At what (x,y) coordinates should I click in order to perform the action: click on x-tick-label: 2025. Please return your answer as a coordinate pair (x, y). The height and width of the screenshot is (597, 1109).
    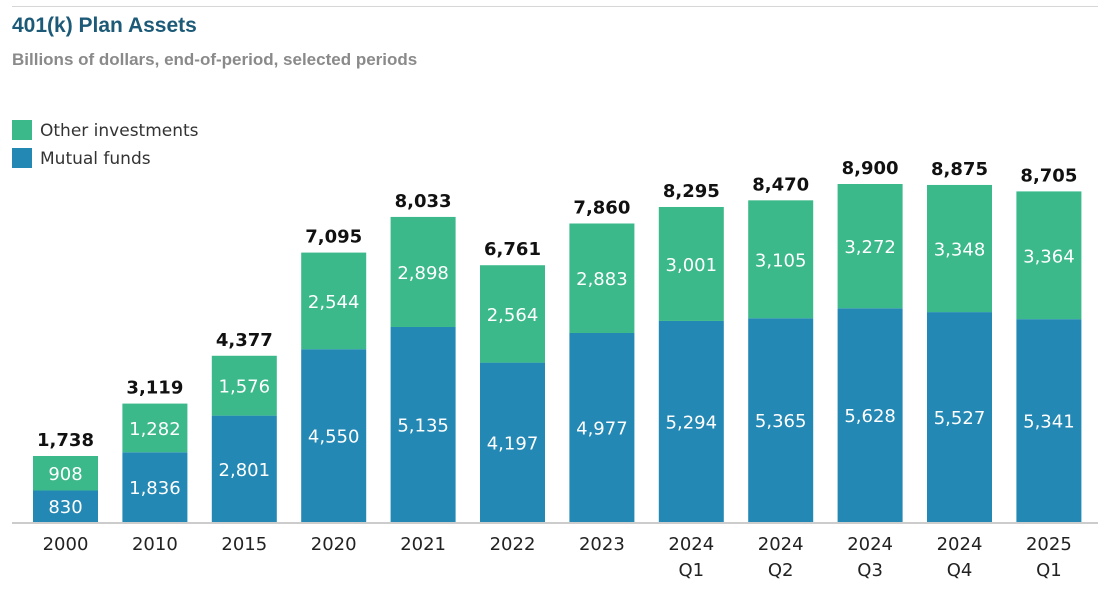
    Looking at the image, I should click on (1049, 544).